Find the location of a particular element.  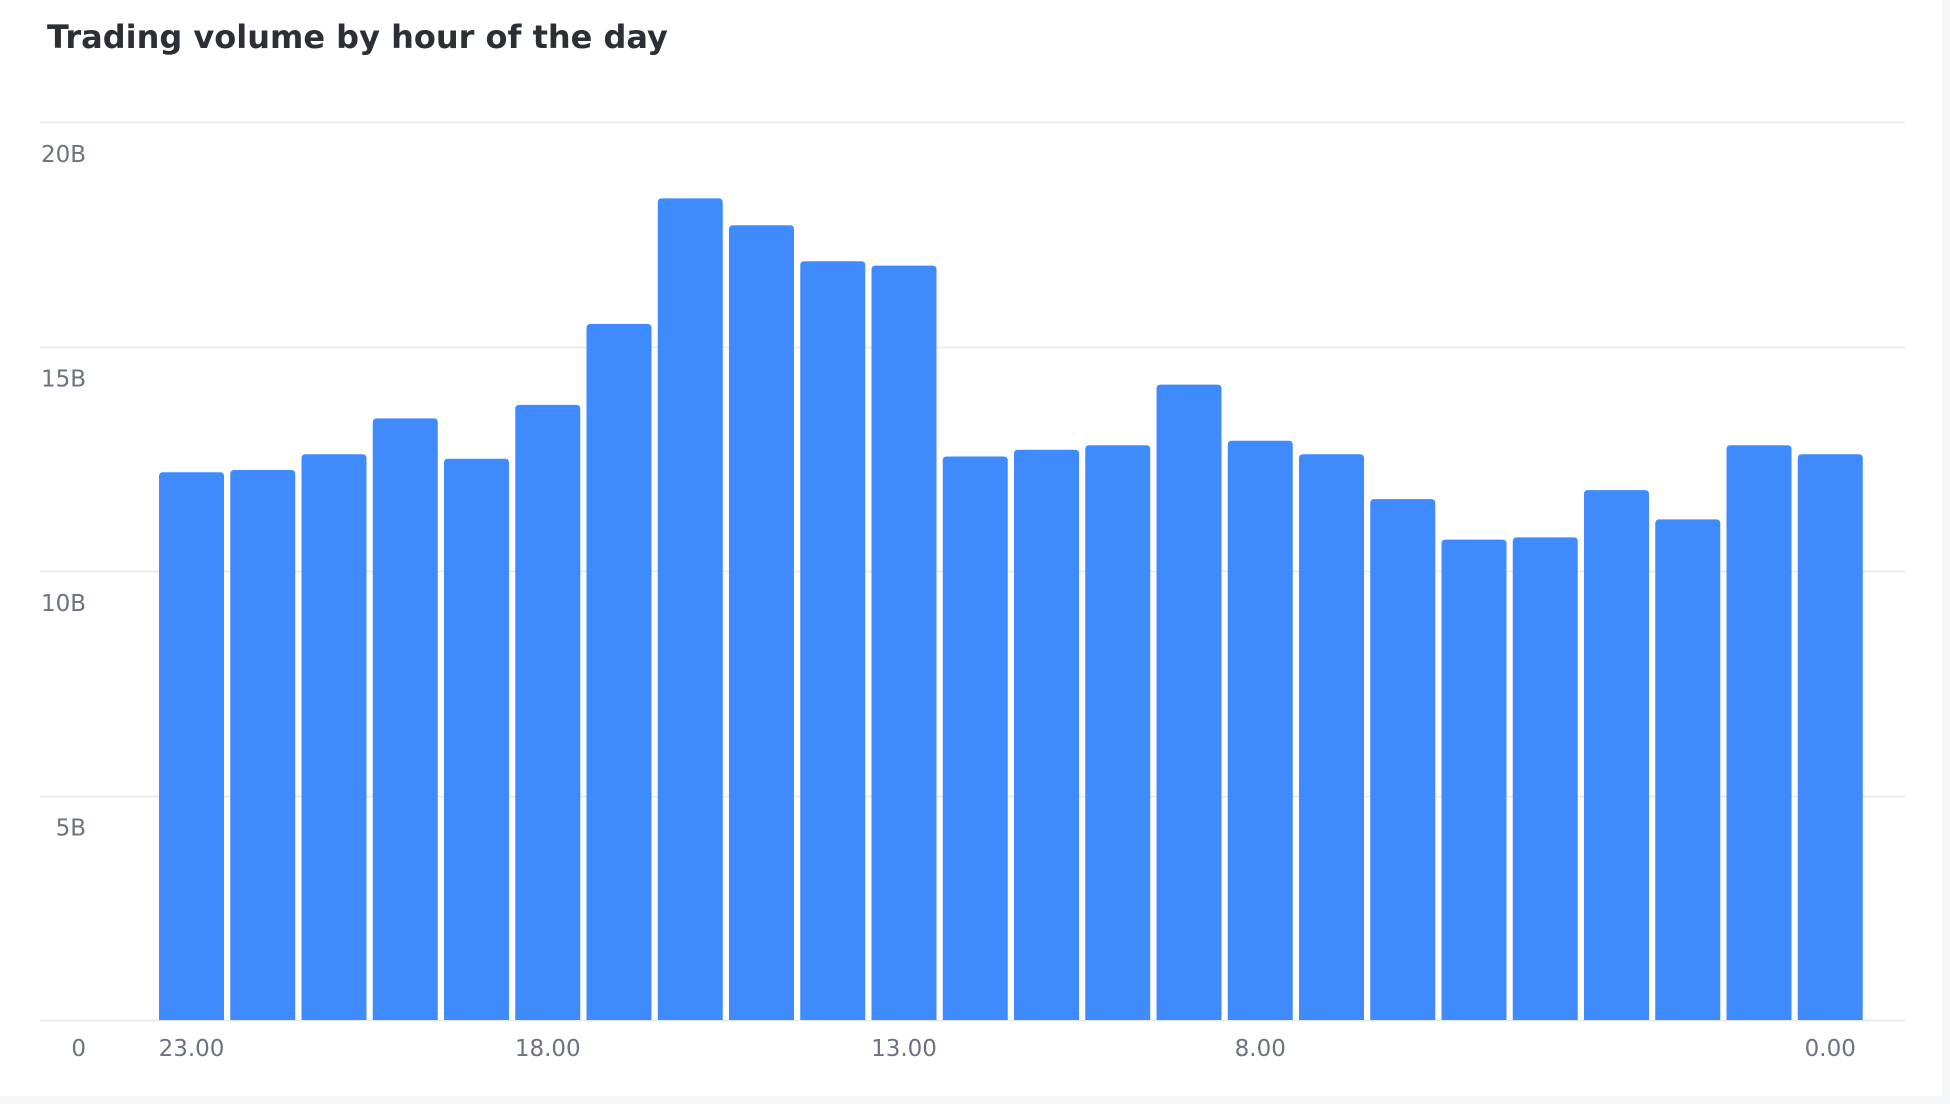

bar-9.00 is located at coordinates (1189, 702).